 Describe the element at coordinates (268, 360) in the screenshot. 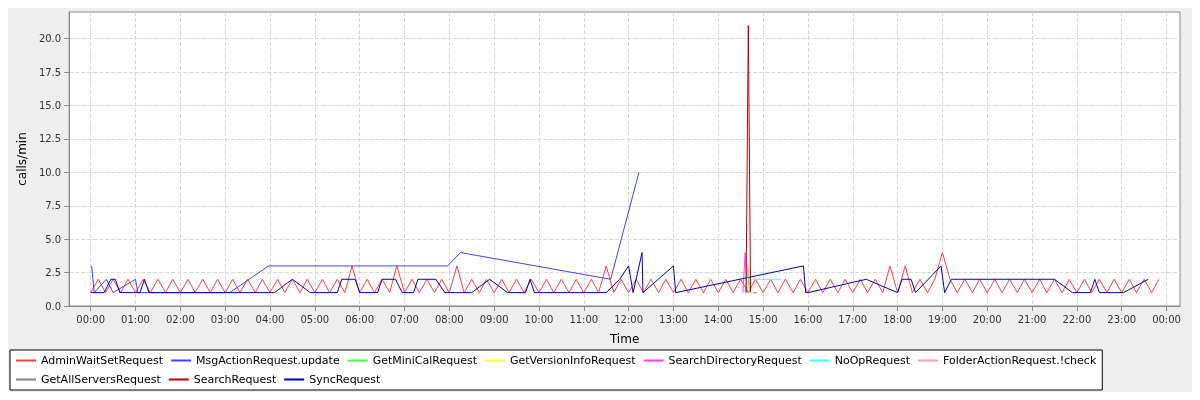

I see `legend-label: MsgActionRequest.update` at that location.